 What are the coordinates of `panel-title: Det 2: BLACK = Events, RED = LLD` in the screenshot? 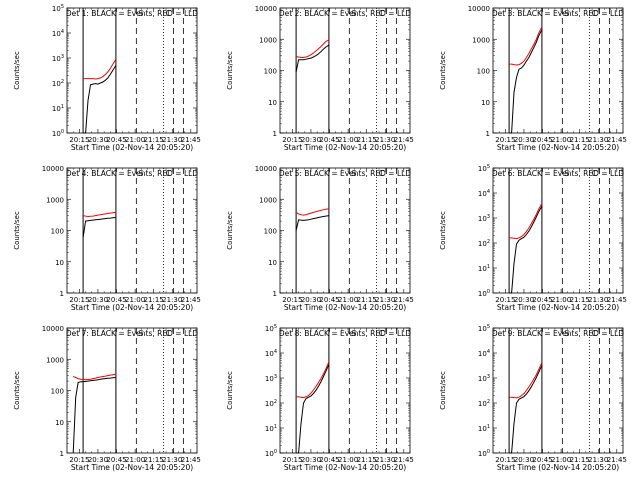 It's located at (345, 13).